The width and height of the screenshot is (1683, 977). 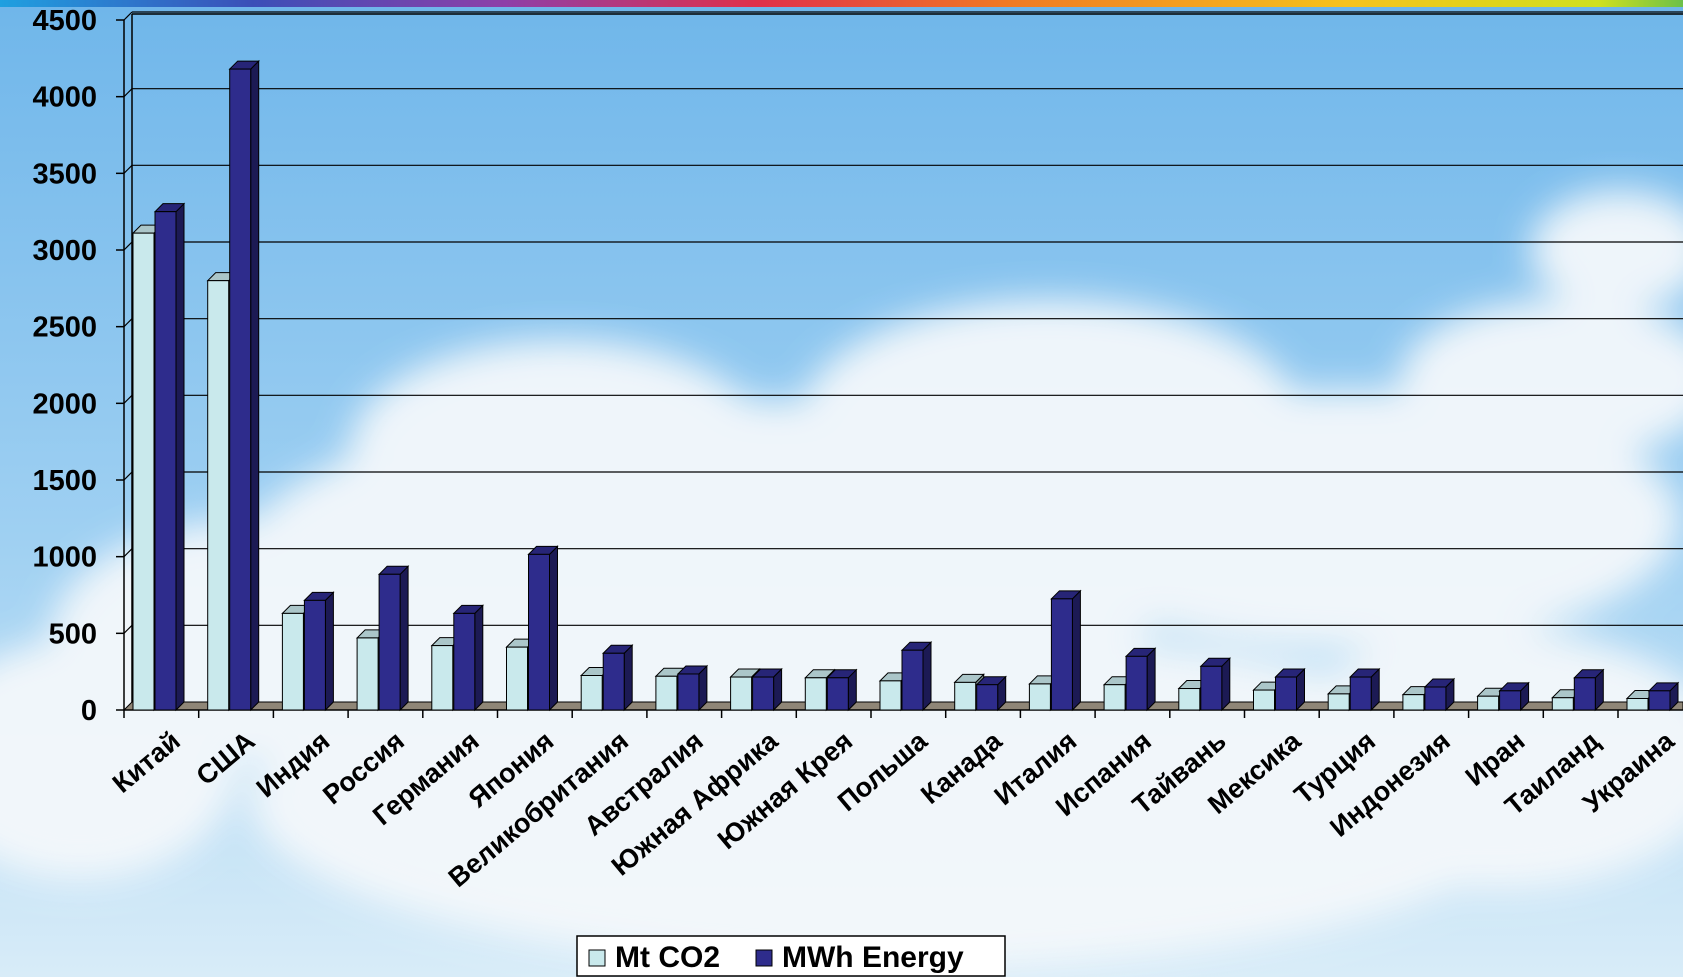 What do you see at coordinates (764, 958) in the screenshot?
I see `legend-swatch-energy` at bounding box center [764, 958].